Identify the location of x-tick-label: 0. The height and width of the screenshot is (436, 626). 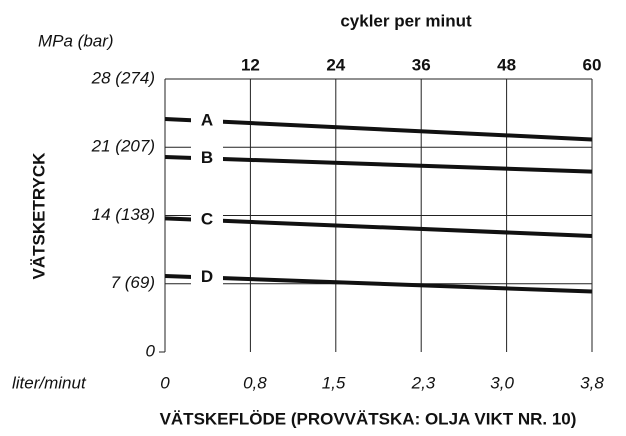
(165, 382).